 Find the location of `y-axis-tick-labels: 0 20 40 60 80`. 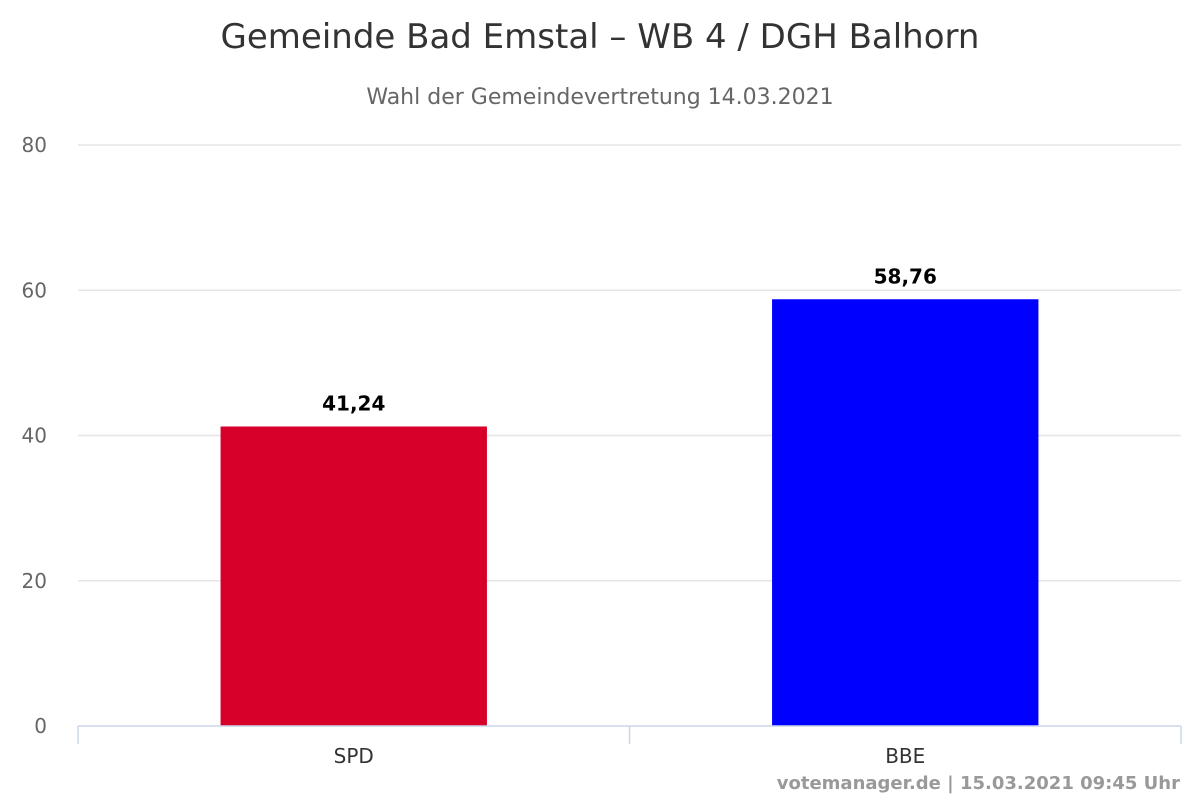

y-axis-tick-labels: 0 20 40 60 80 is located at coordinates (34, 435).